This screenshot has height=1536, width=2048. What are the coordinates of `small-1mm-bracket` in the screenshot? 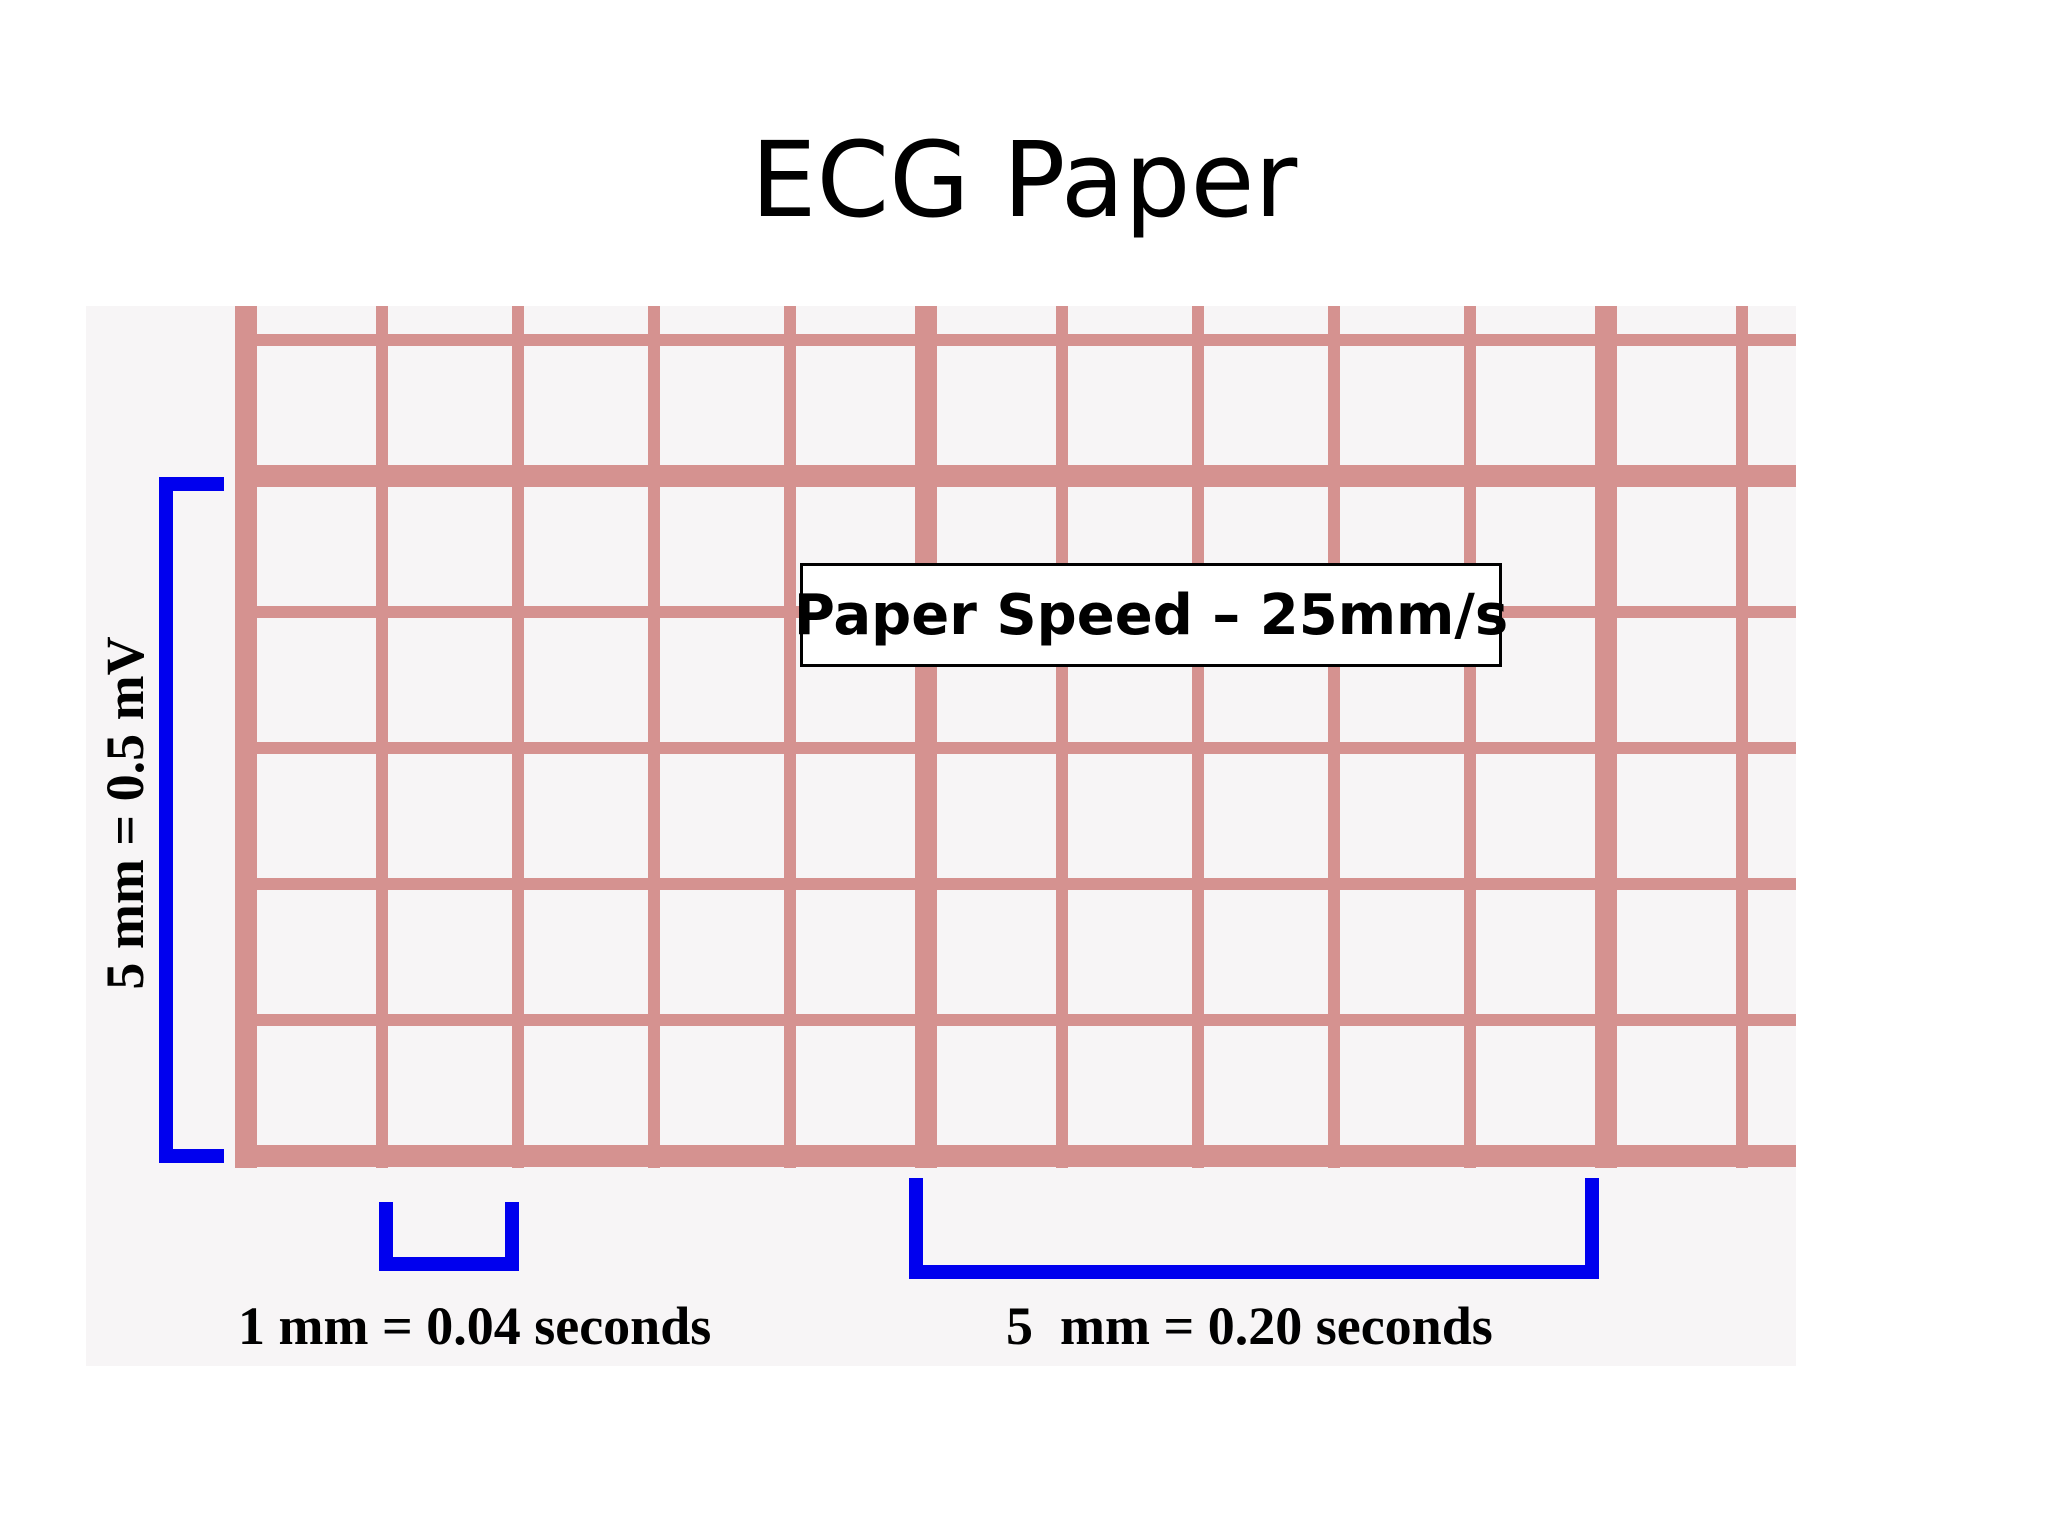 It's located at (449, 1236).